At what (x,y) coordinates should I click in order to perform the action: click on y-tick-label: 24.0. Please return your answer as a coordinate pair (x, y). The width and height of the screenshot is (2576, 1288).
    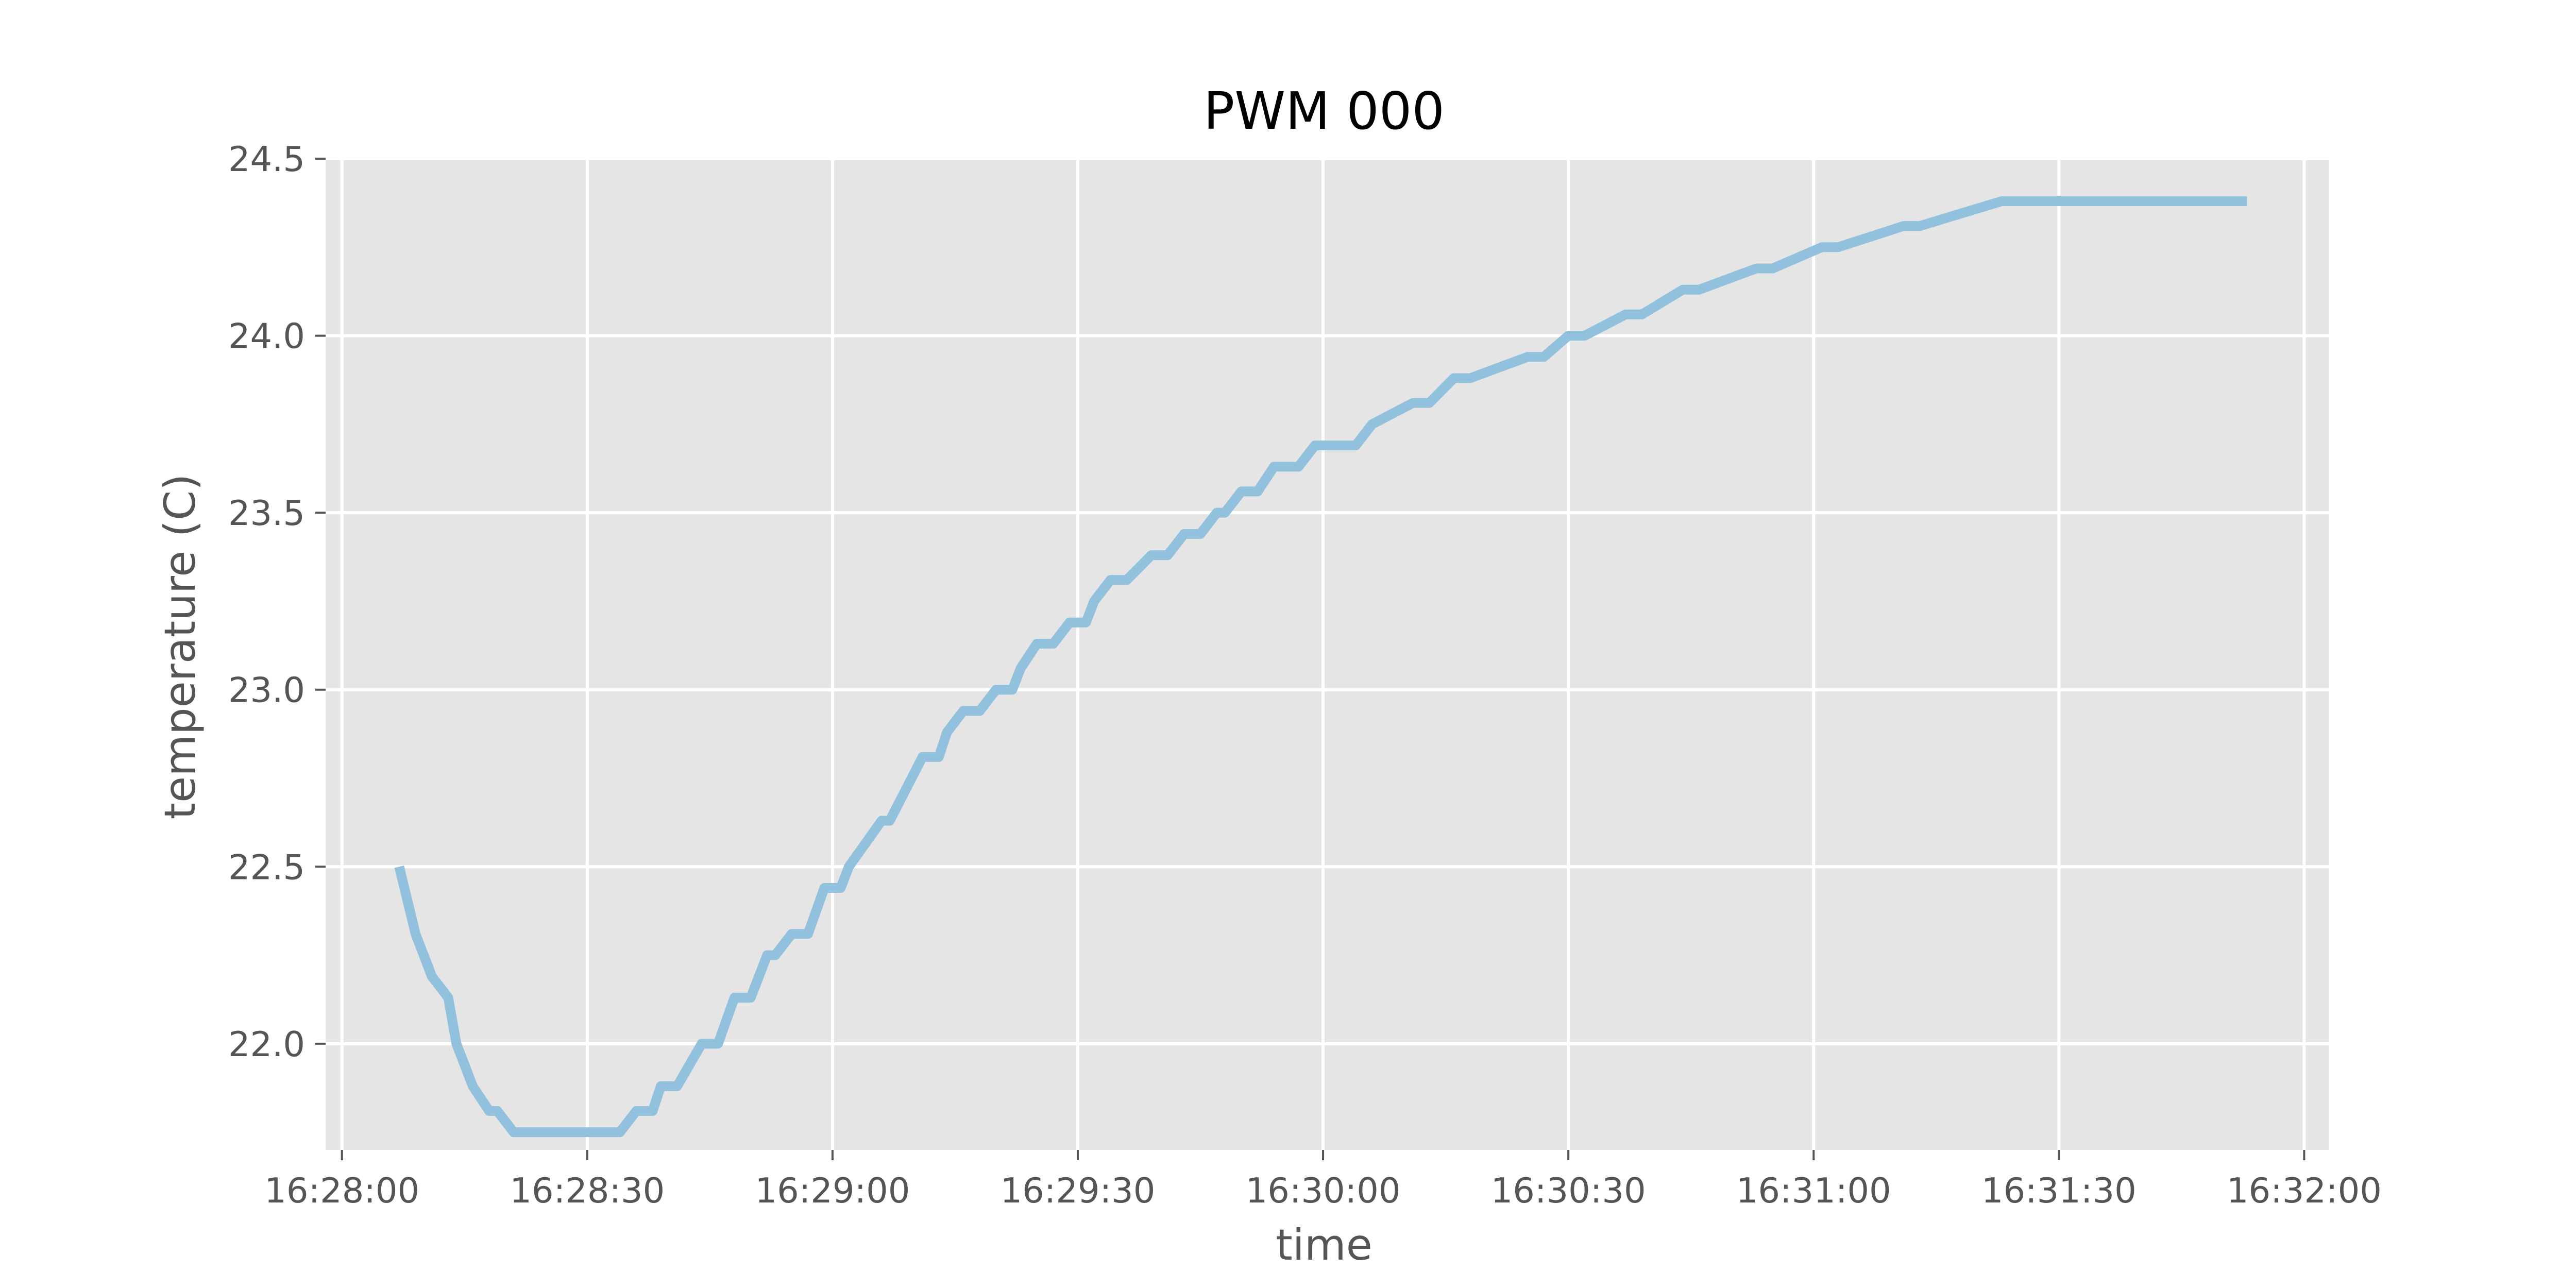
    Looking at the image, I should click on (266, 336).